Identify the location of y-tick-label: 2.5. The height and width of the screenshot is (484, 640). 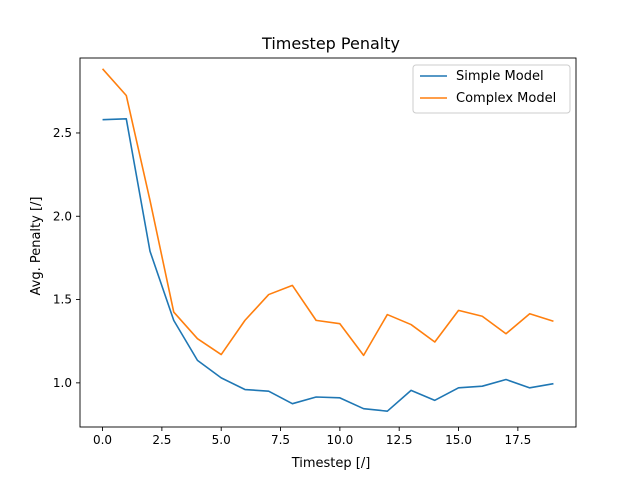
(62, 133).